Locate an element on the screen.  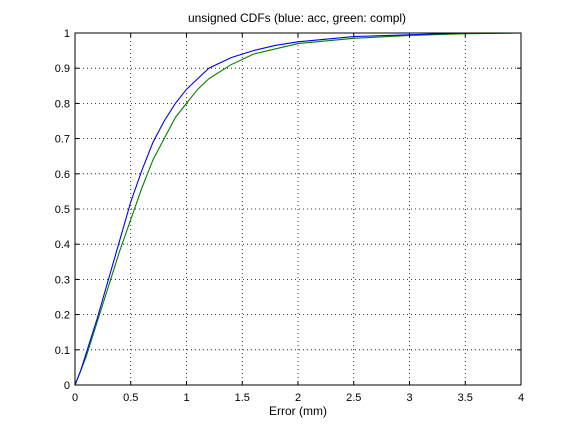
y-tick-label: 0.2 is located at coordinates (62, 316).